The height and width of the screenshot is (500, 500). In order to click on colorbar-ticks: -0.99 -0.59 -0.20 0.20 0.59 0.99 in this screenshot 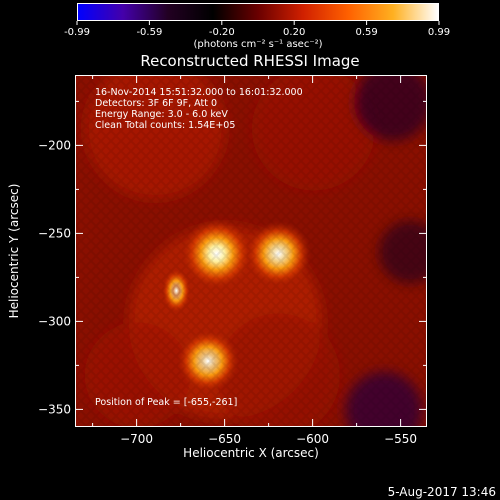, I will do `click(250, 30)`.